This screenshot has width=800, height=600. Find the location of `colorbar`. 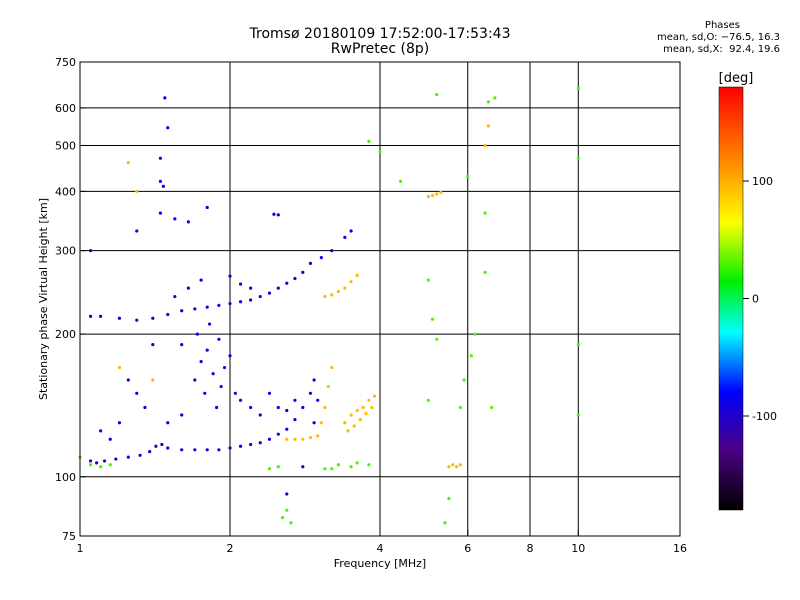

colorbar is located at coordinates (731, 298).